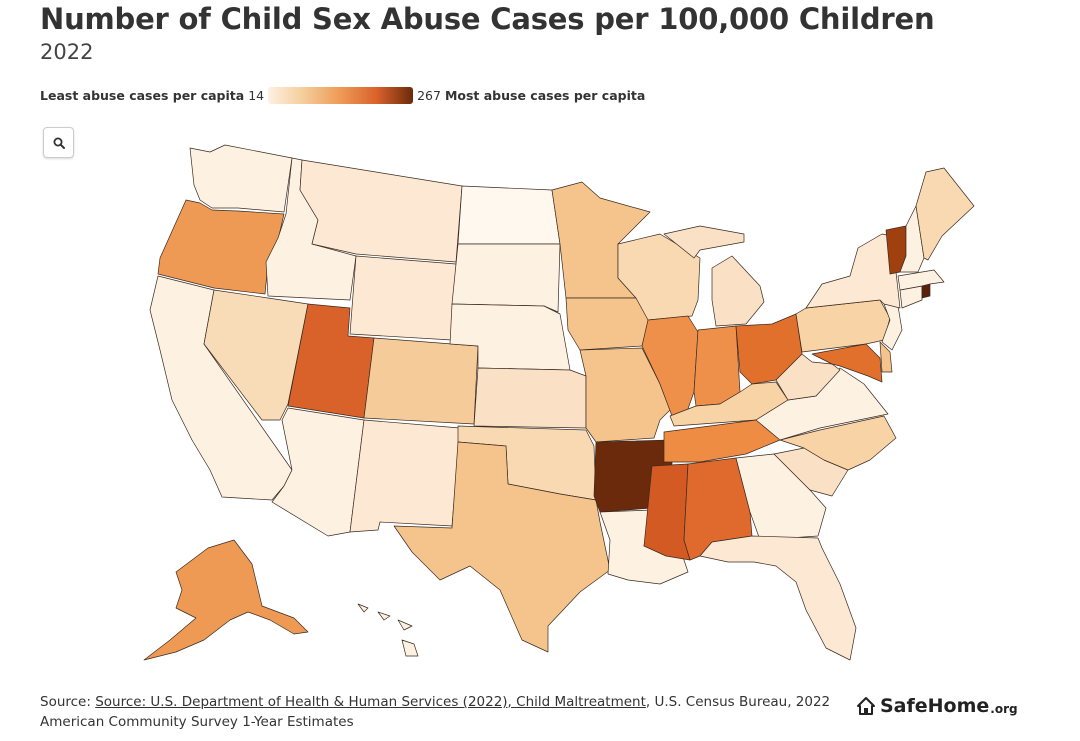  Describe the element at coordinates (241, 178) in the screenshot. I see `state-WA` at that location.